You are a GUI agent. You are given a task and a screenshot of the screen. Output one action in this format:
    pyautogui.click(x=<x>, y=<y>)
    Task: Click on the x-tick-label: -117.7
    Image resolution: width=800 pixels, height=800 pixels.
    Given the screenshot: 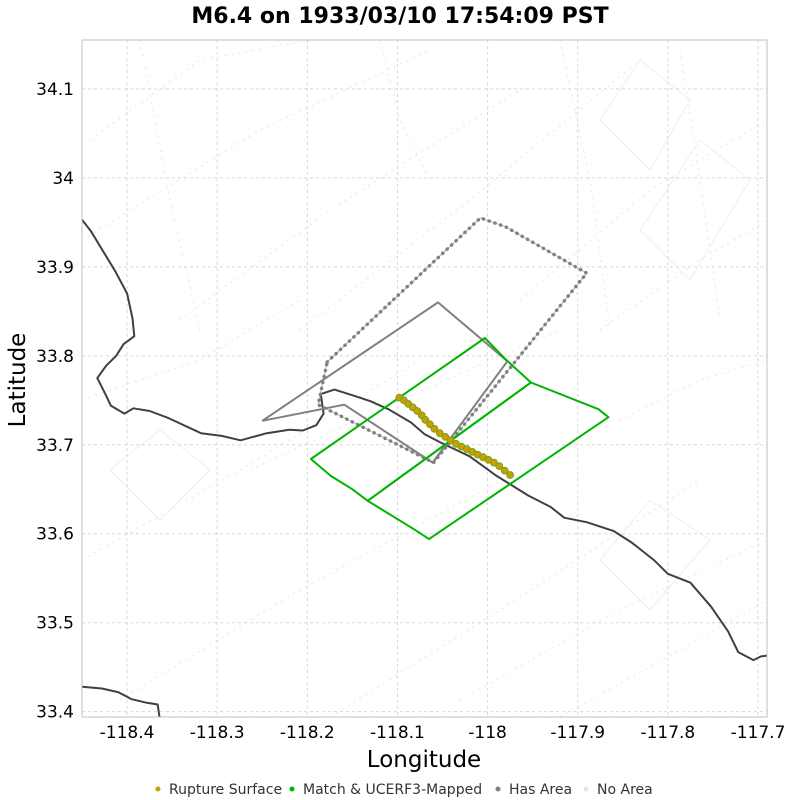 What is the action you would take?
    pyautogui.click(x=758, y=733)
    